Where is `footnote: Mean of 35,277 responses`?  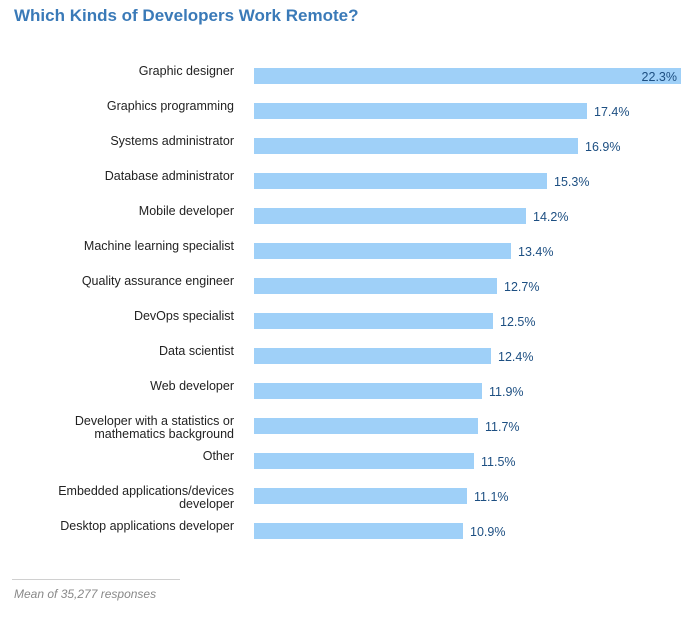
footnote: Mean of 35,277 responses is located at coordinates (85, 594).